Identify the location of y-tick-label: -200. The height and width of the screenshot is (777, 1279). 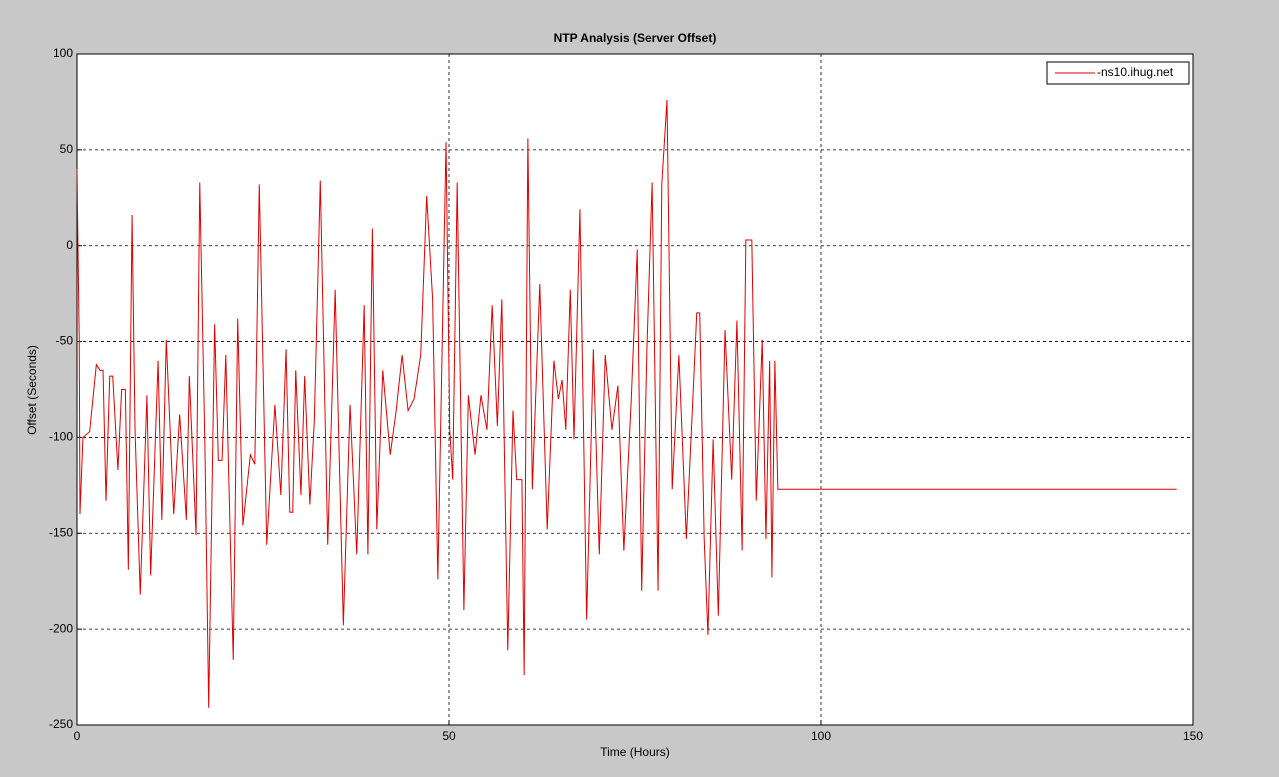
(61, 628).